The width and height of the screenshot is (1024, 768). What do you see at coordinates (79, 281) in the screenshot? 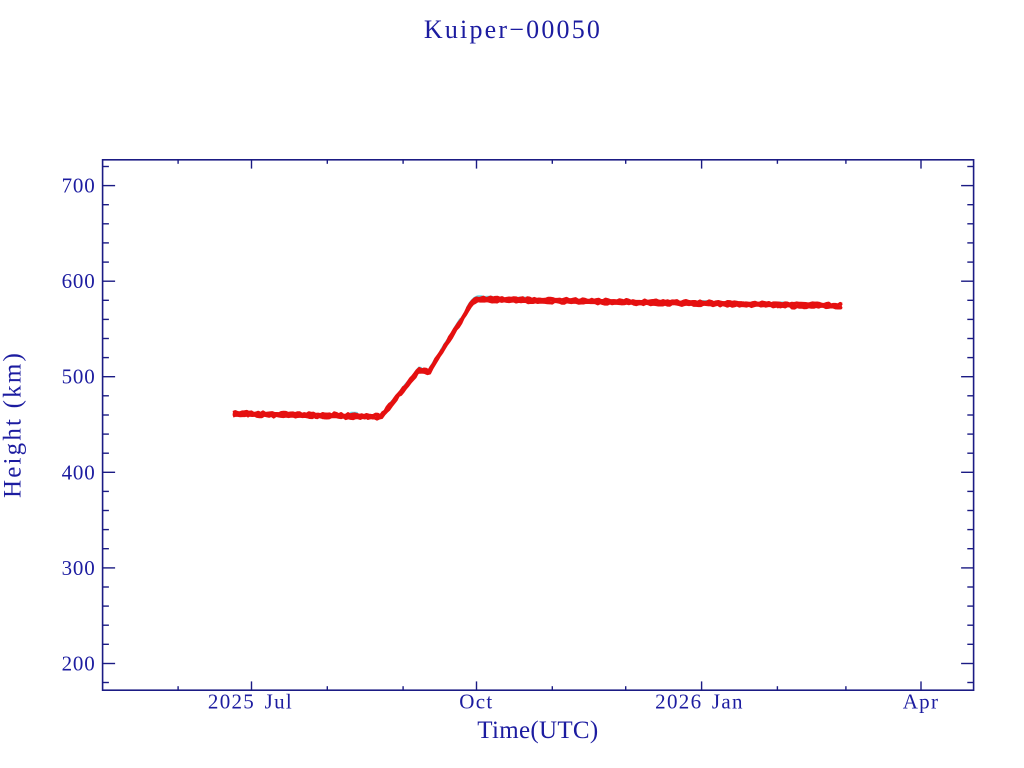
I see `svg-text: 600` at bounding box center [79, 281].